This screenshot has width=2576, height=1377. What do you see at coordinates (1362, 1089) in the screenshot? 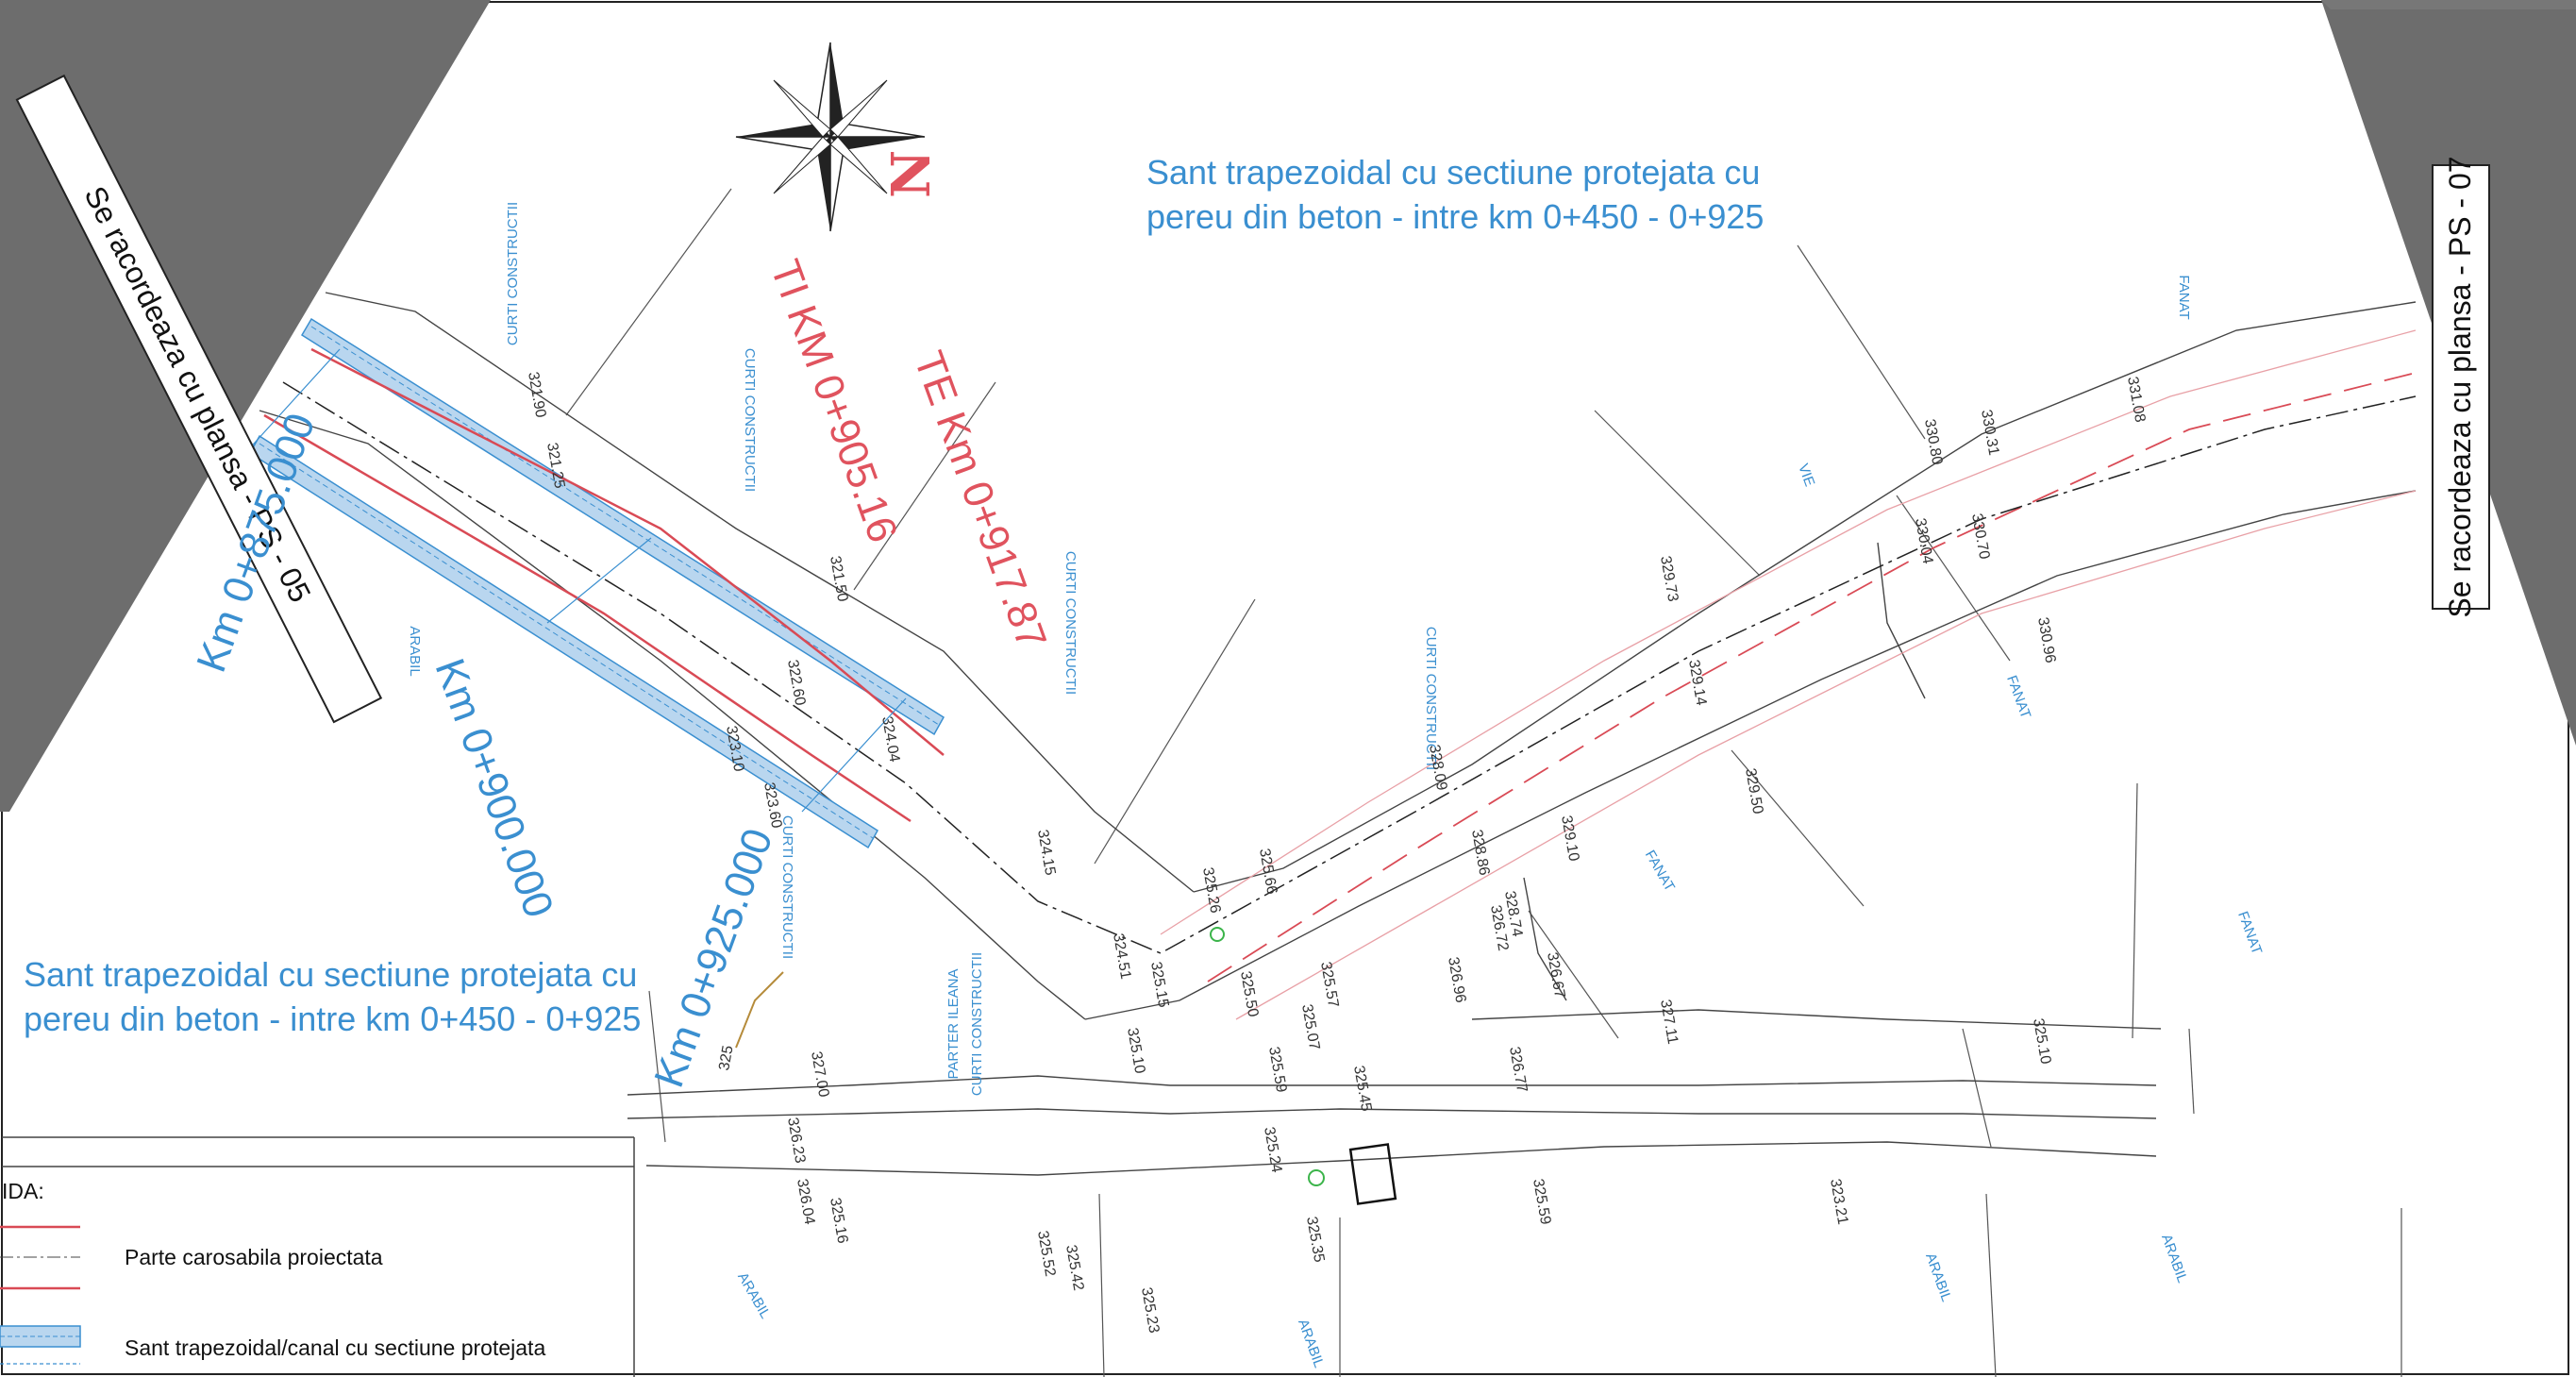
I see `svg-text: 325.45` at bounding box center [1362, 1089].